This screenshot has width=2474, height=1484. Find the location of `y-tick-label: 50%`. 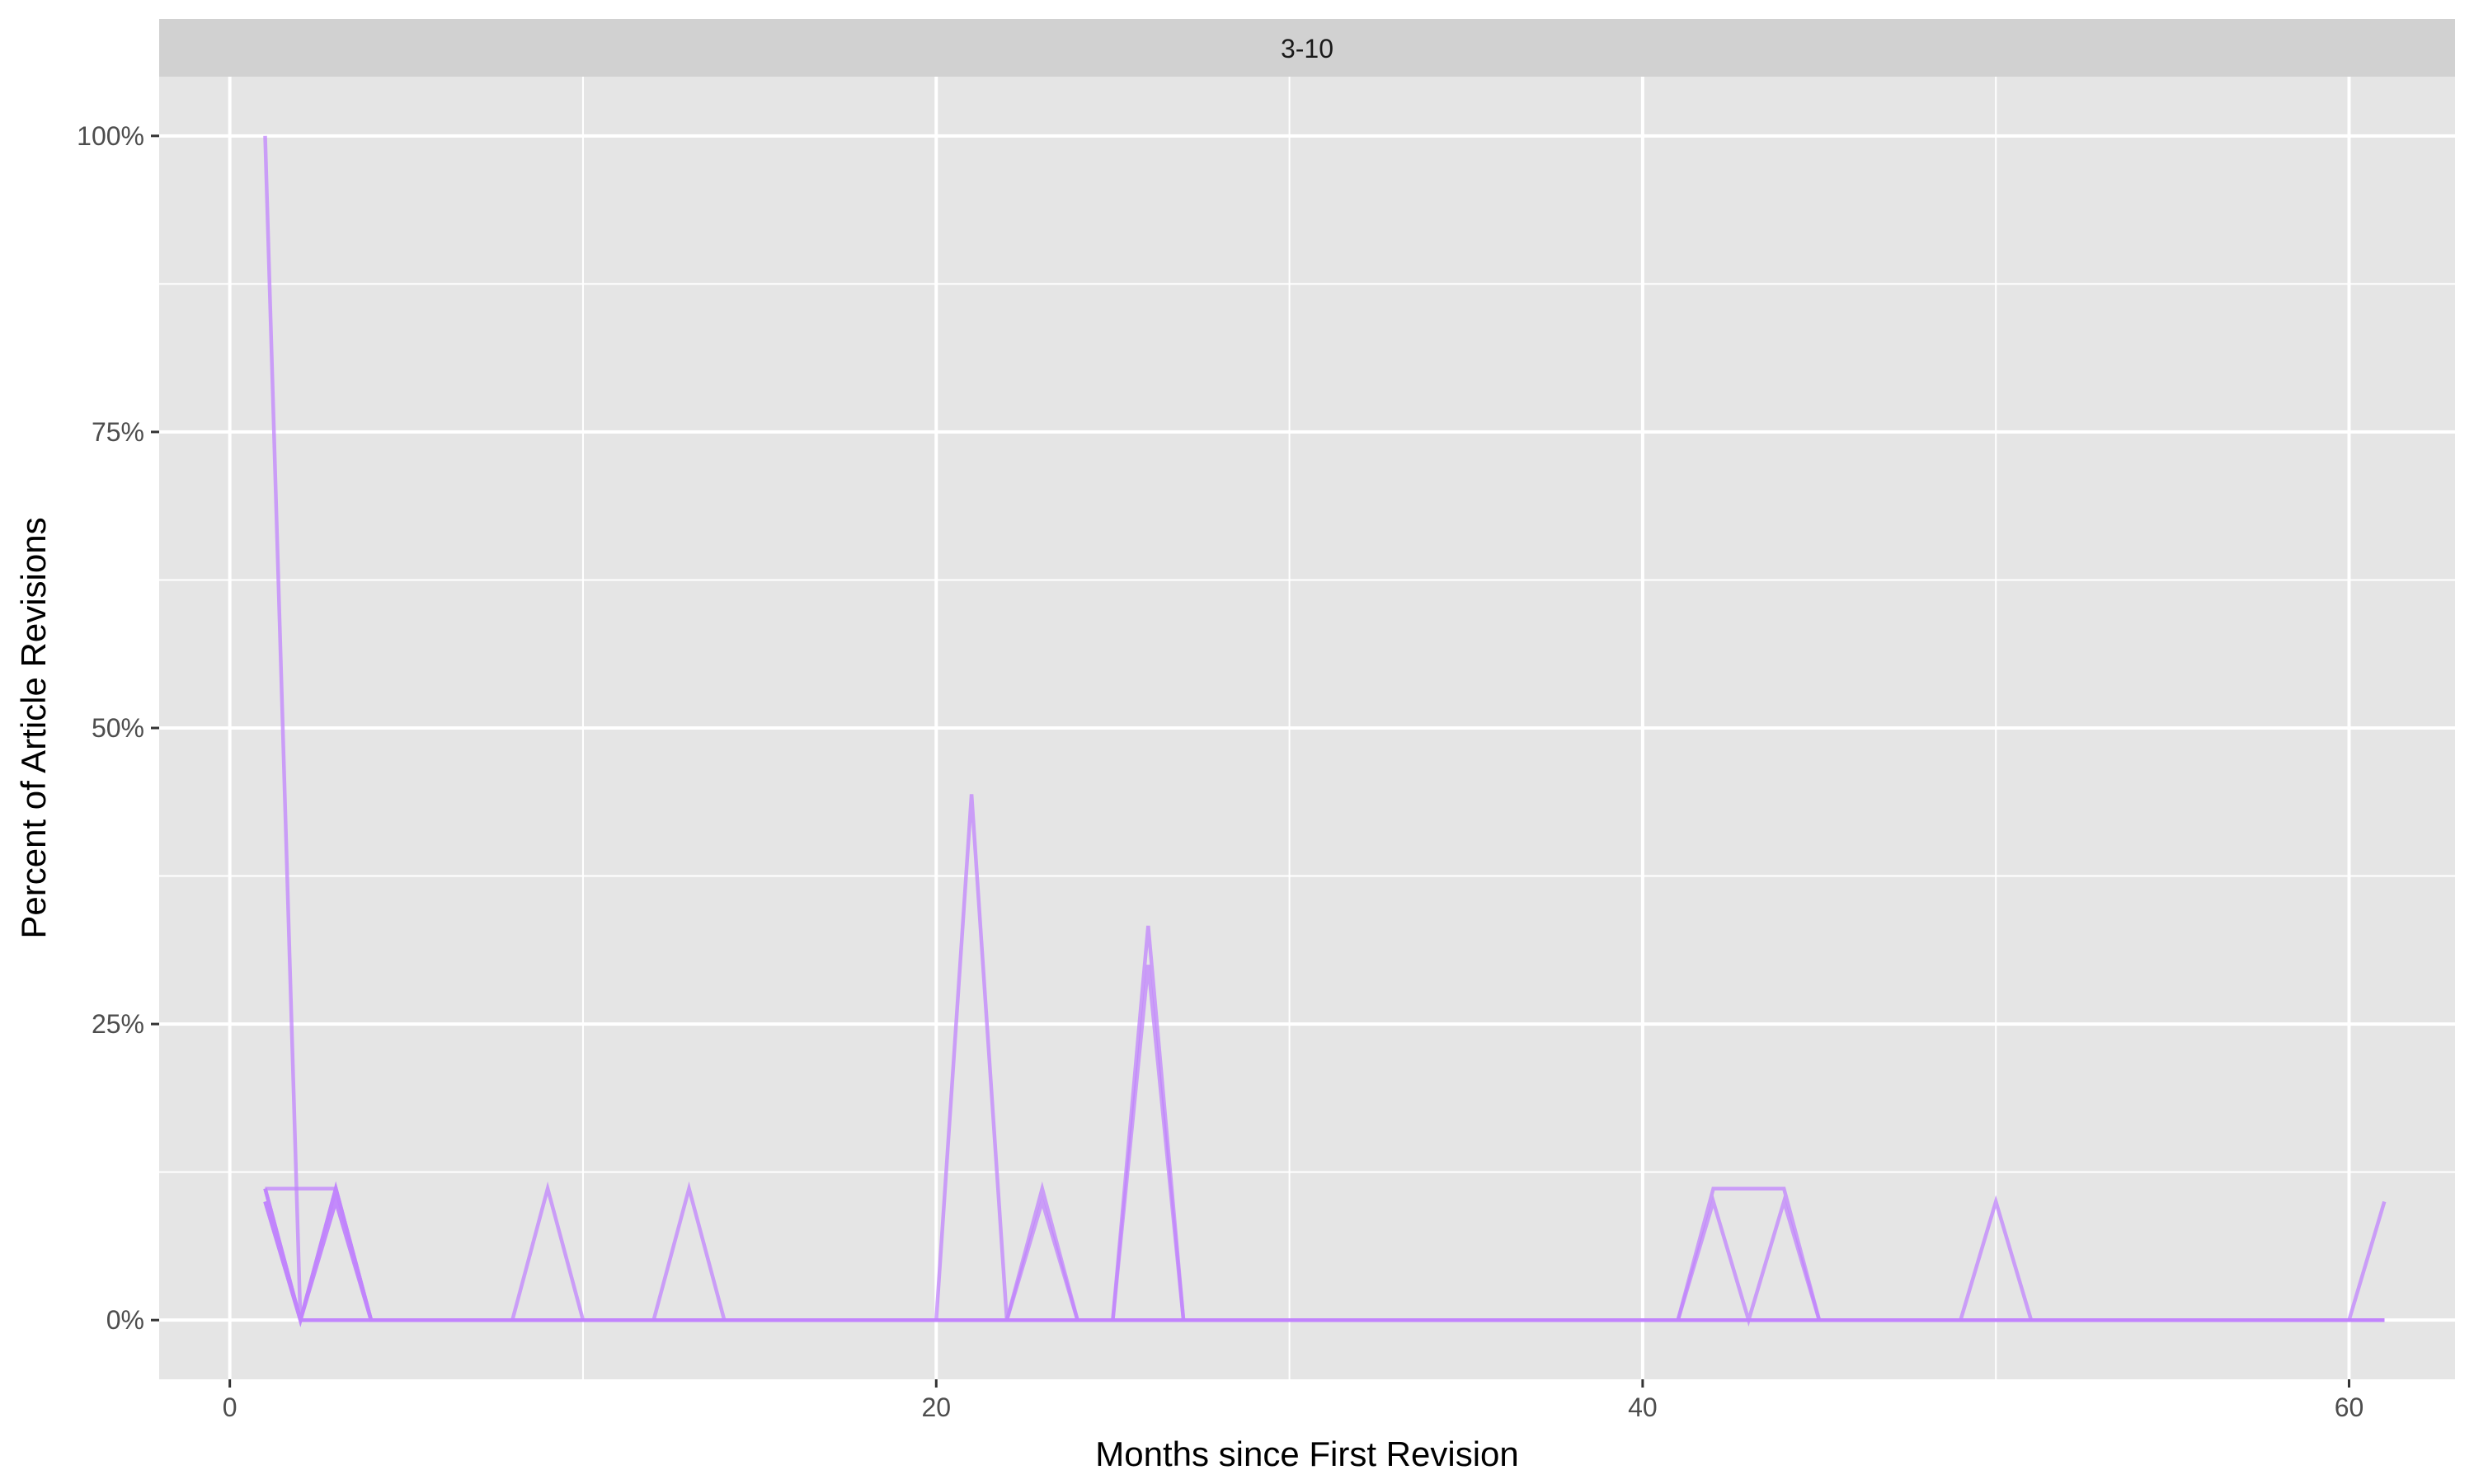

y-tick-label: 50% is located at coordinates (118, 728).